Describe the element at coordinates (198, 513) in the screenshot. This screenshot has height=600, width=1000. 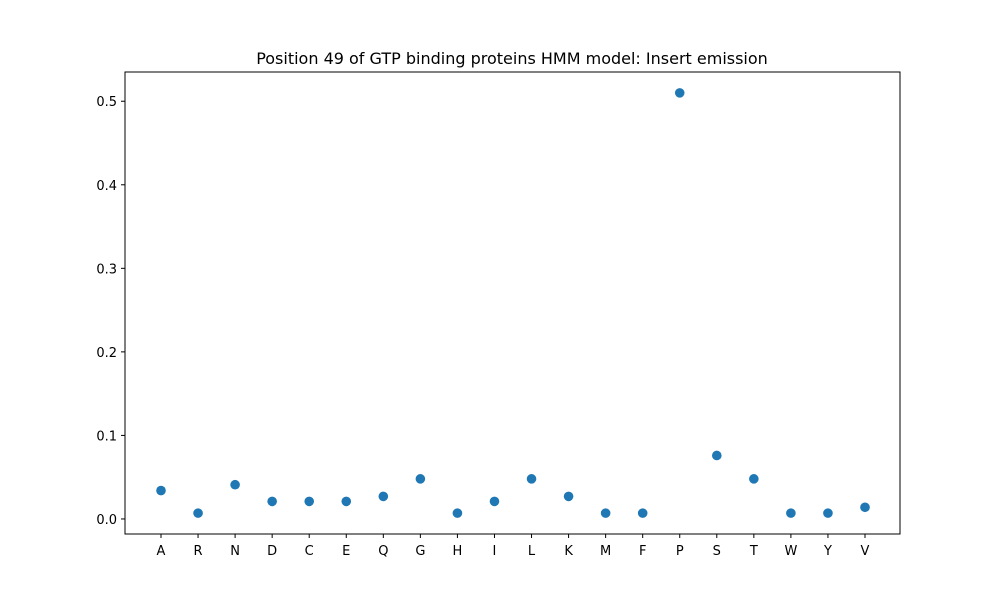
I see `data-point-R` at that location.